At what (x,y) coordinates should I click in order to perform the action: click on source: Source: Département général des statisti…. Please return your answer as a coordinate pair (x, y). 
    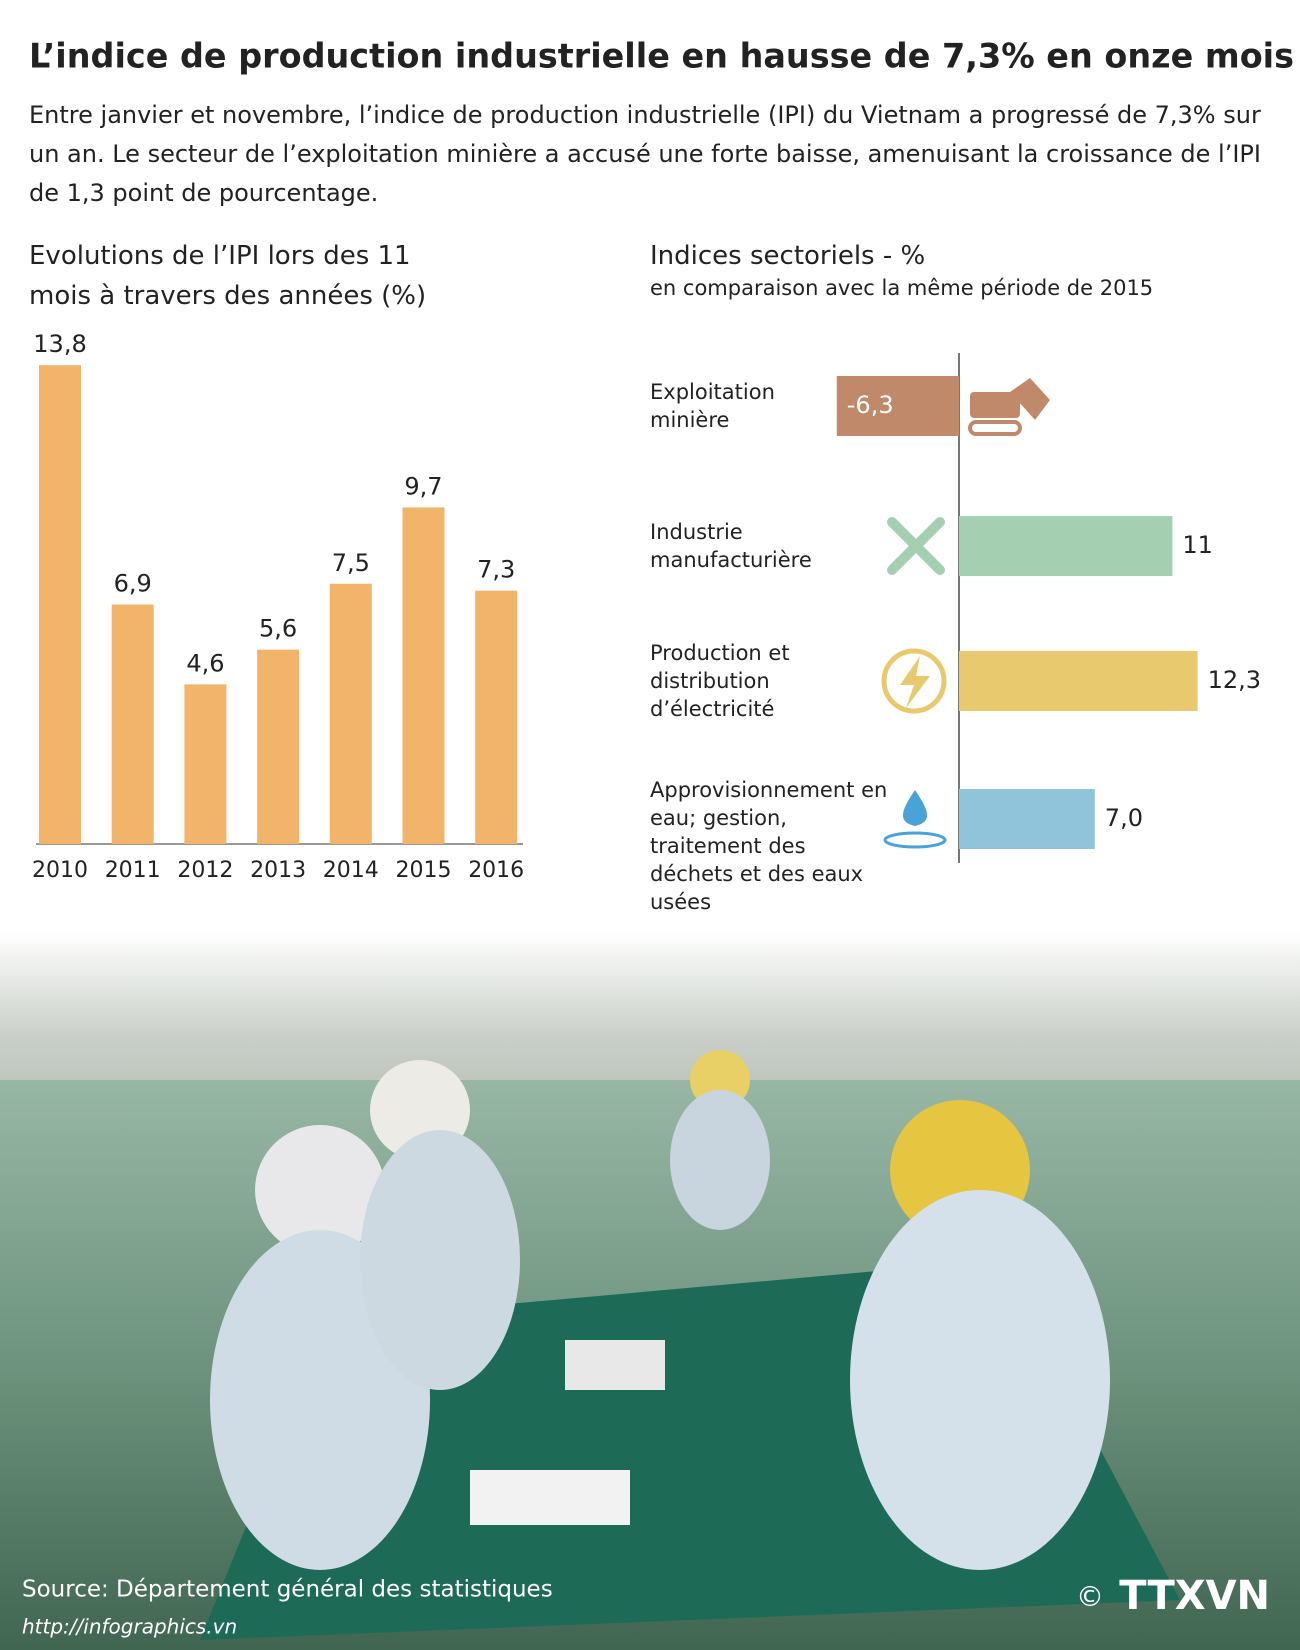
    Looking at the image, I should click on (287, 1590).